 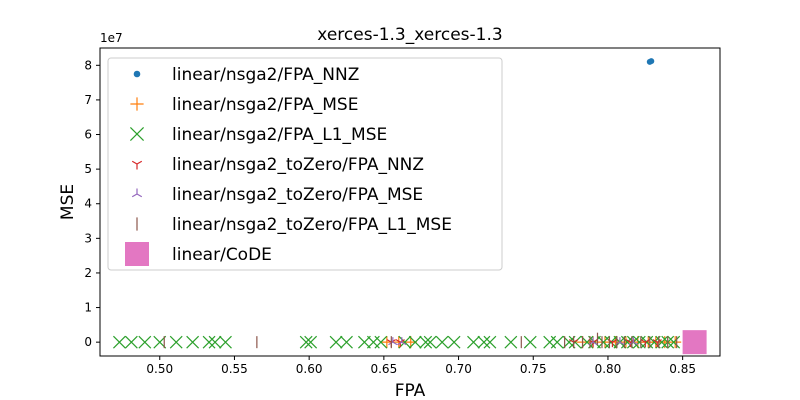 I want to click on y-axis: 0 1 2 3 4 5 6 7 8, so click(x=92, y=203).